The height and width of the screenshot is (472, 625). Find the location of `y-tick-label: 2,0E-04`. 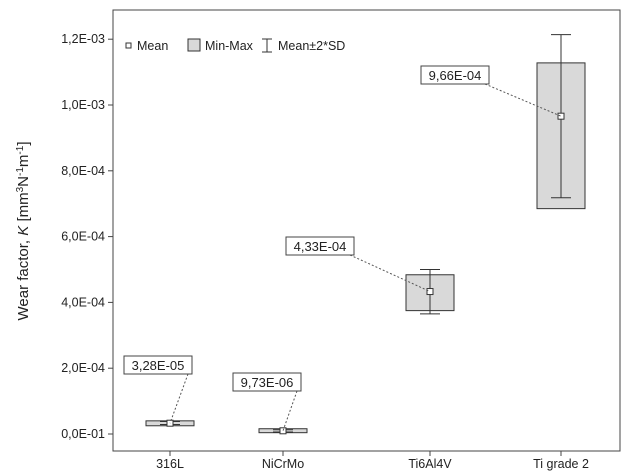

y-tick-label: 2,0E-04 is located at coordinates (83, 368).